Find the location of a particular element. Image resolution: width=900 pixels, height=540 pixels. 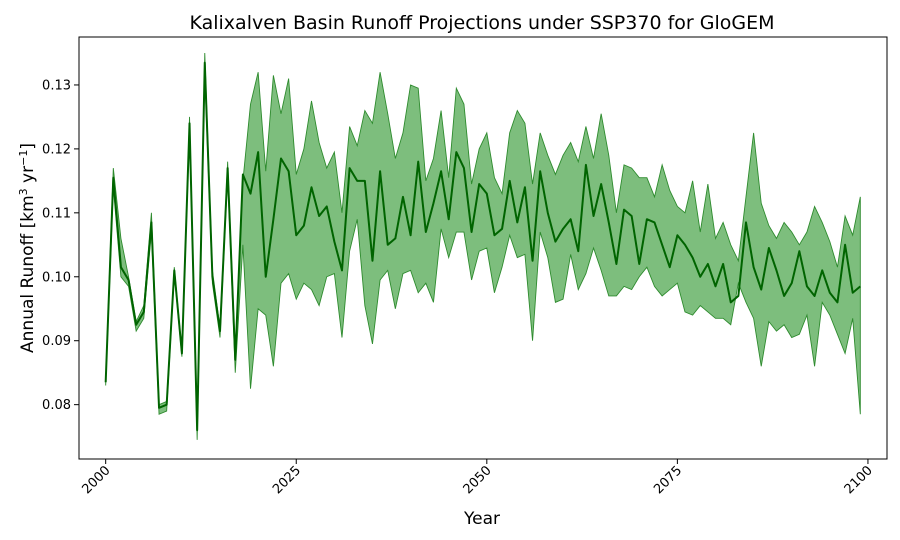

y-axis-label-end: ] is located at coordinates (28, 146).